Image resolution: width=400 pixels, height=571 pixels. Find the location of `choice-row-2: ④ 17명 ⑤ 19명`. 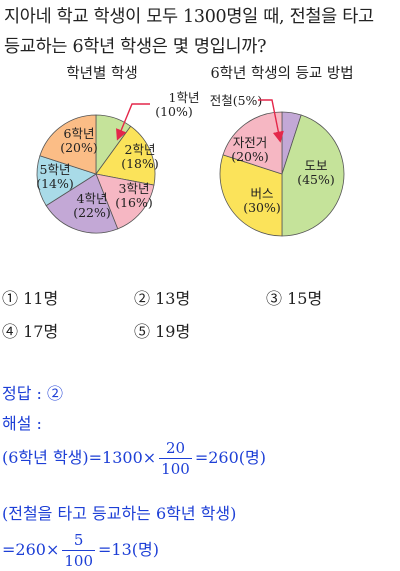

choice-row-2: ④ 17명 ⑤ 19명 is located at coordinates (200, 331).